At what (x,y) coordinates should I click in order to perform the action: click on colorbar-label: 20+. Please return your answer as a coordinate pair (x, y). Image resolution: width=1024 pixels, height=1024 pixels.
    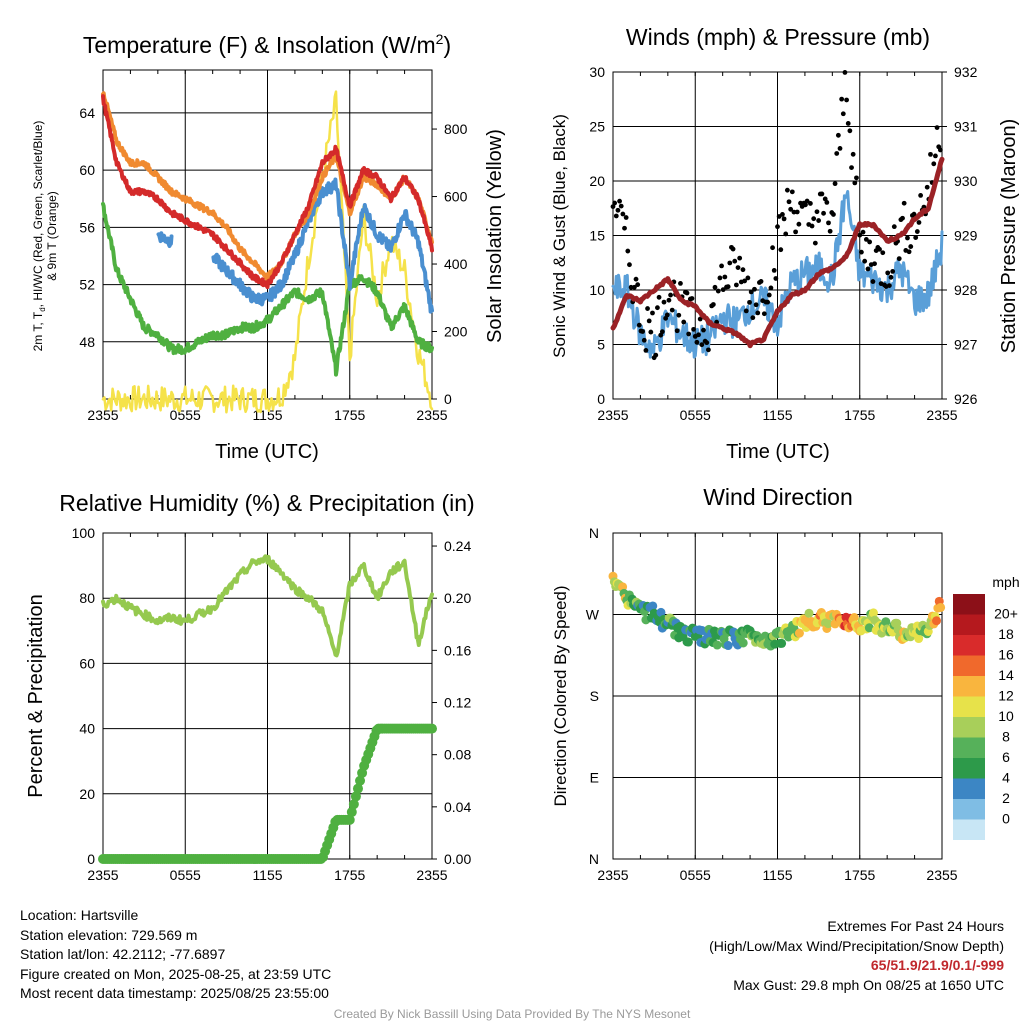
    Looking at the image, I should click on (1006, 614).